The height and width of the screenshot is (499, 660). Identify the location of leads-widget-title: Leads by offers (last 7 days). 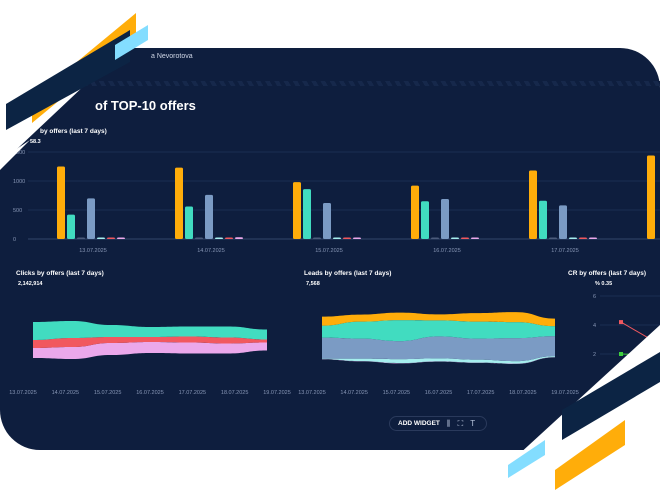
(348, 273).